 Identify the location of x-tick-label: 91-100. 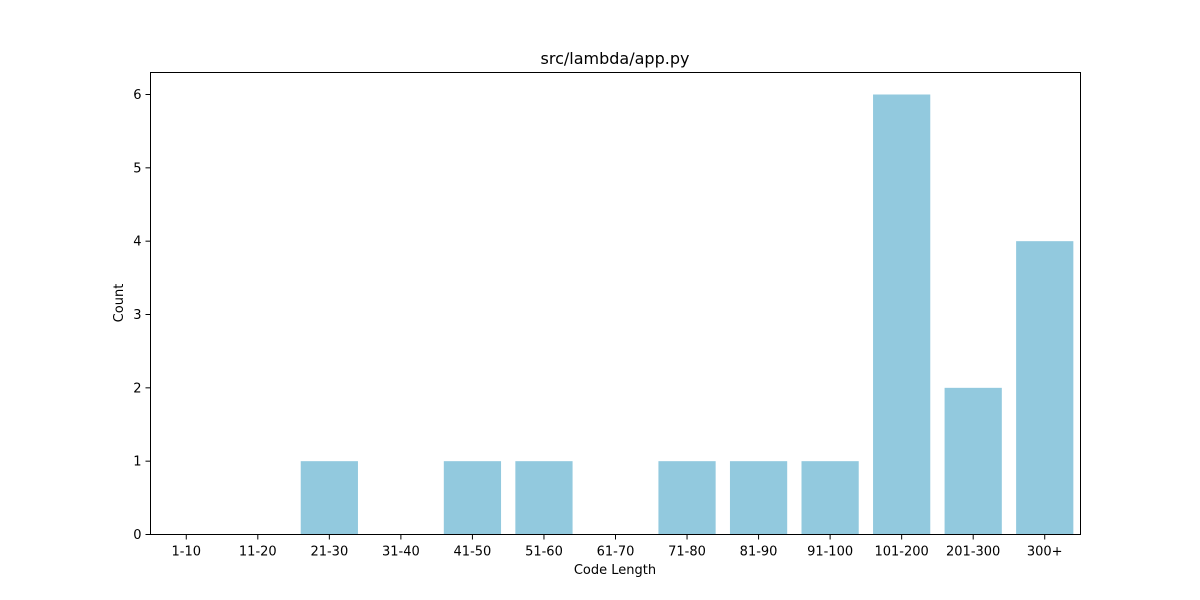
(830, 552).